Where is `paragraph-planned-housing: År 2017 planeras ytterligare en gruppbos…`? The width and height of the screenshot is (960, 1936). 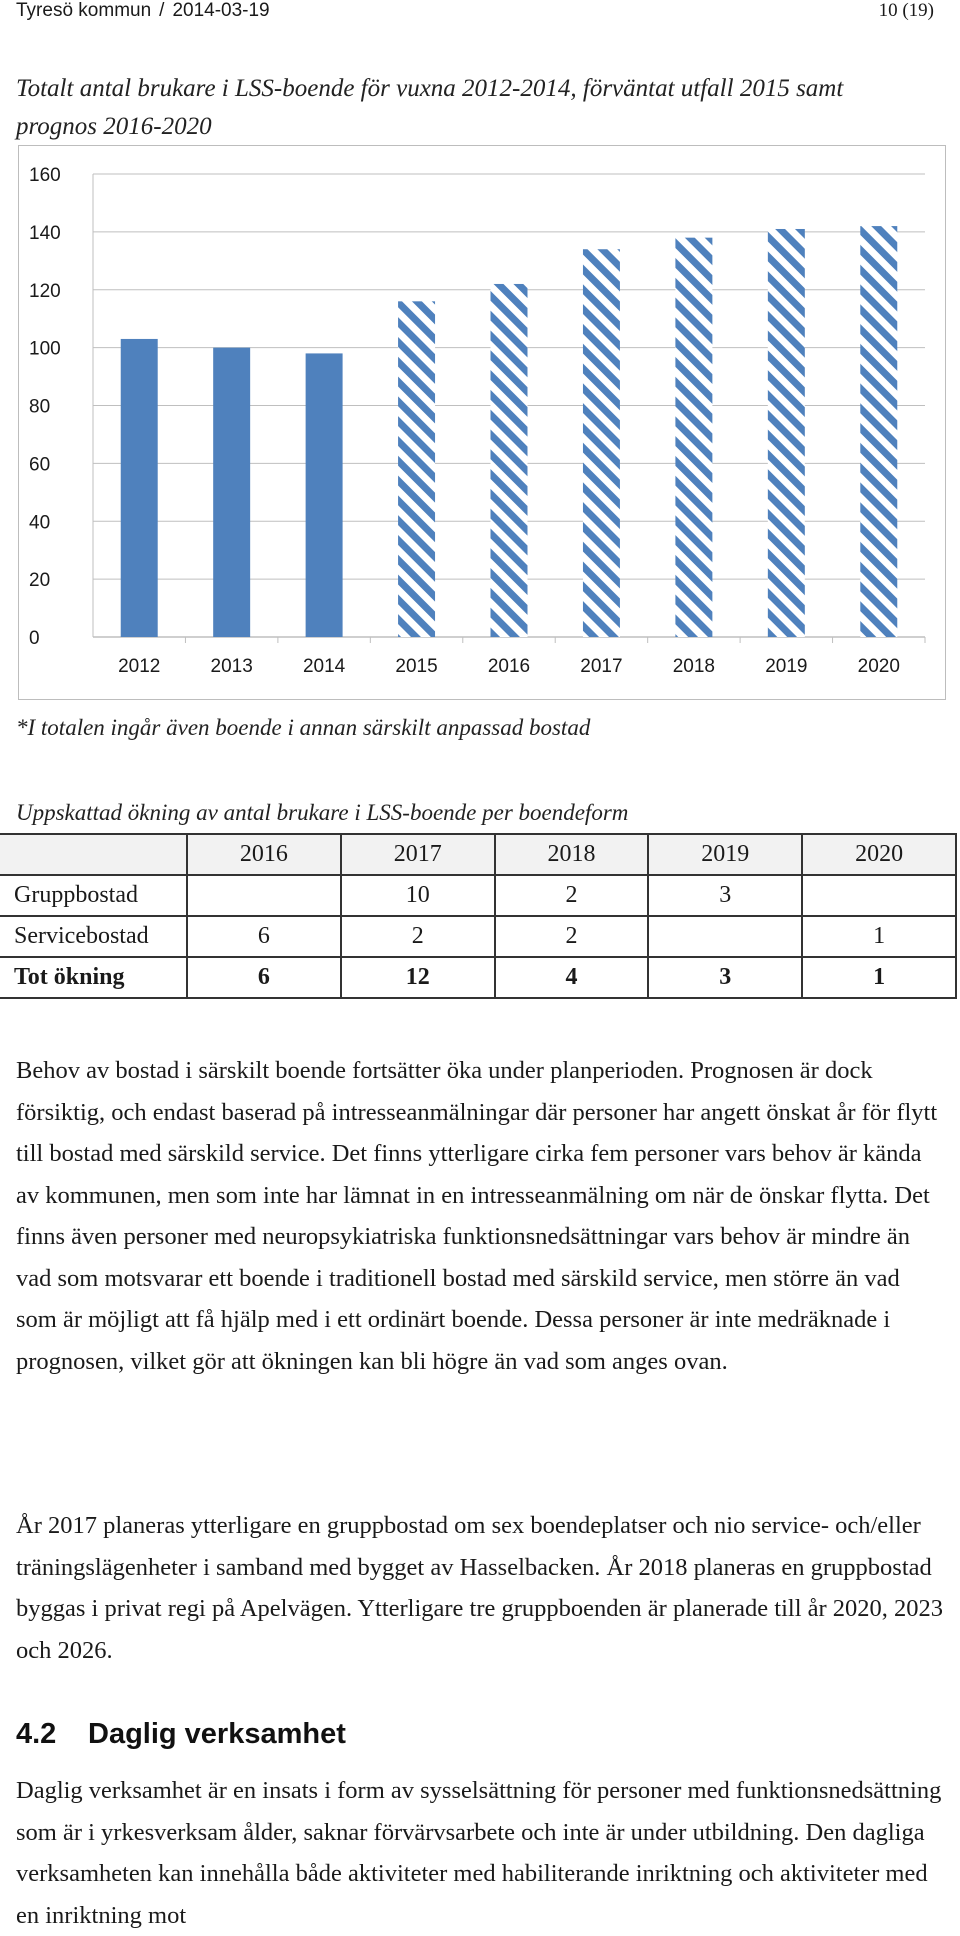 paragraph-planned-housing: År 2017 planeras ytterligare en gruppbos… is located at coordinates (480, 1588).